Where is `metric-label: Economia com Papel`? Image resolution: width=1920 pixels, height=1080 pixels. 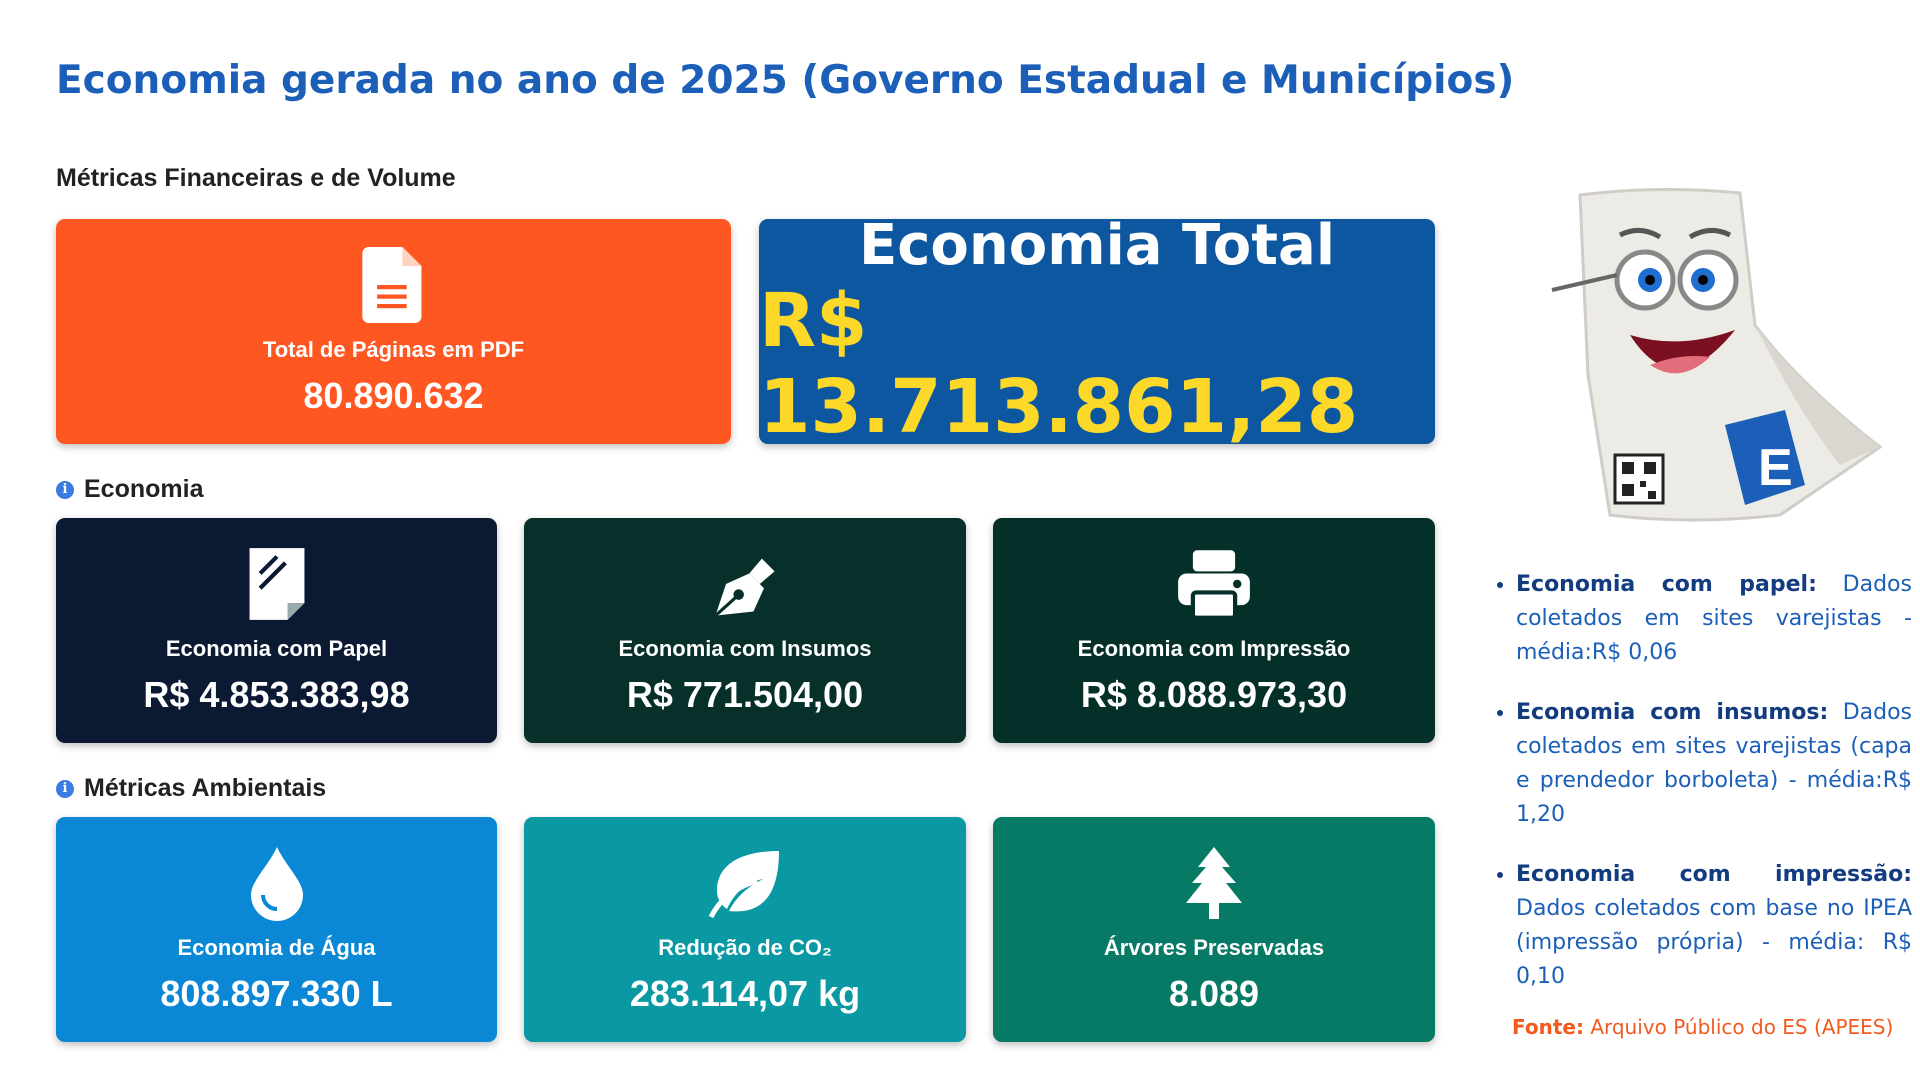 metric-label: Economia com Papel is located at coordinates (276, 648).